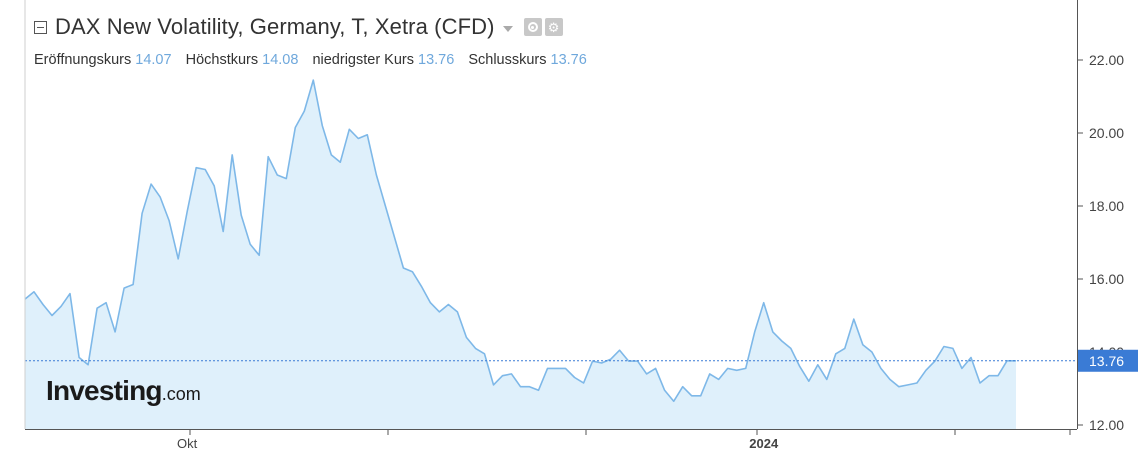 This screenshot has width=1138, height=452. What do you see at coordinates (1106, 425) in the screenshot?
I see `y-tick-label: 12.00` at bounding box center [1106, 425].